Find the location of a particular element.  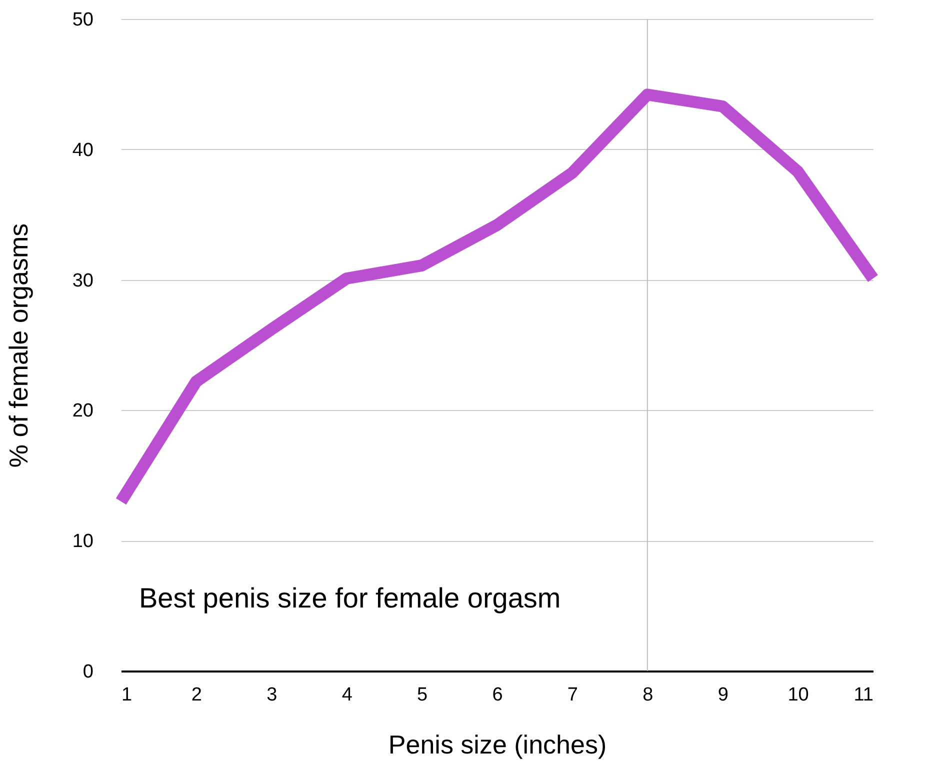

y-tick-label: 30 is located at coordinates (83, 281).